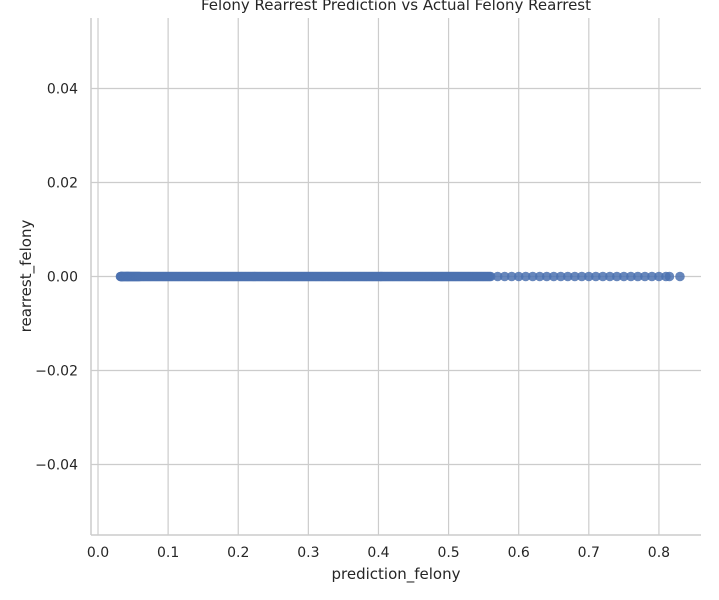 The height and width of the screenshot is (600, 719). Describe the element at coordinates (56, 466) in the screenshot. I see `y-tick-label: −0.04` at that location.